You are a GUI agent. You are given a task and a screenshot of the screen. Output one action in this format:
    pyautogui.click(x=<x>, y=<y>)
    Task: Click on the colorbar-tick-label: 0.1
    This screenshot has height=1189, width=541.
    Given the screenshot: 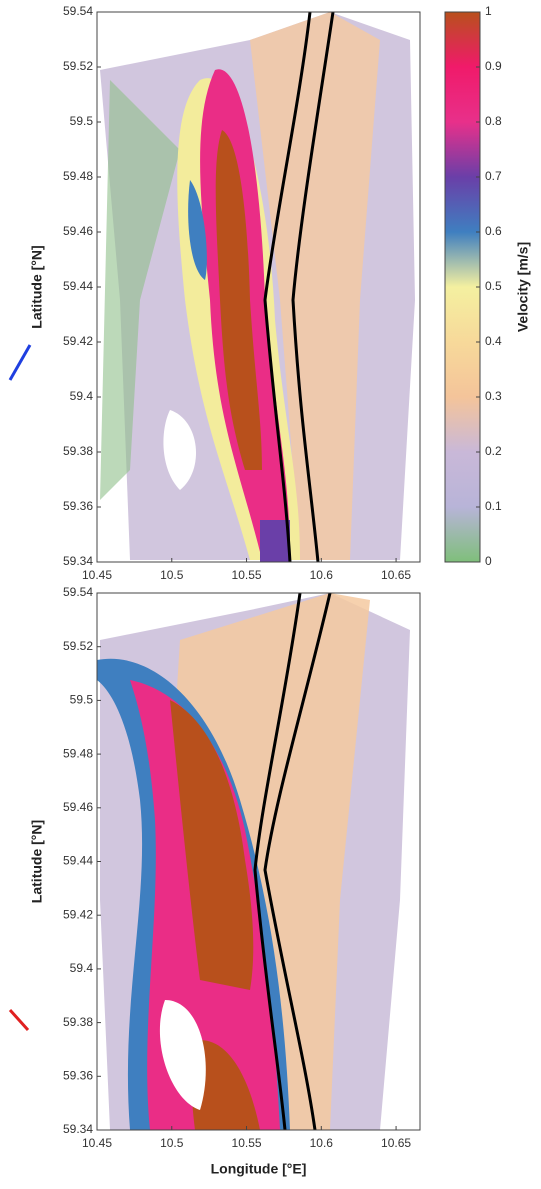 What is the action you would take?
    pyautogui.click(x=493, y=506)
    